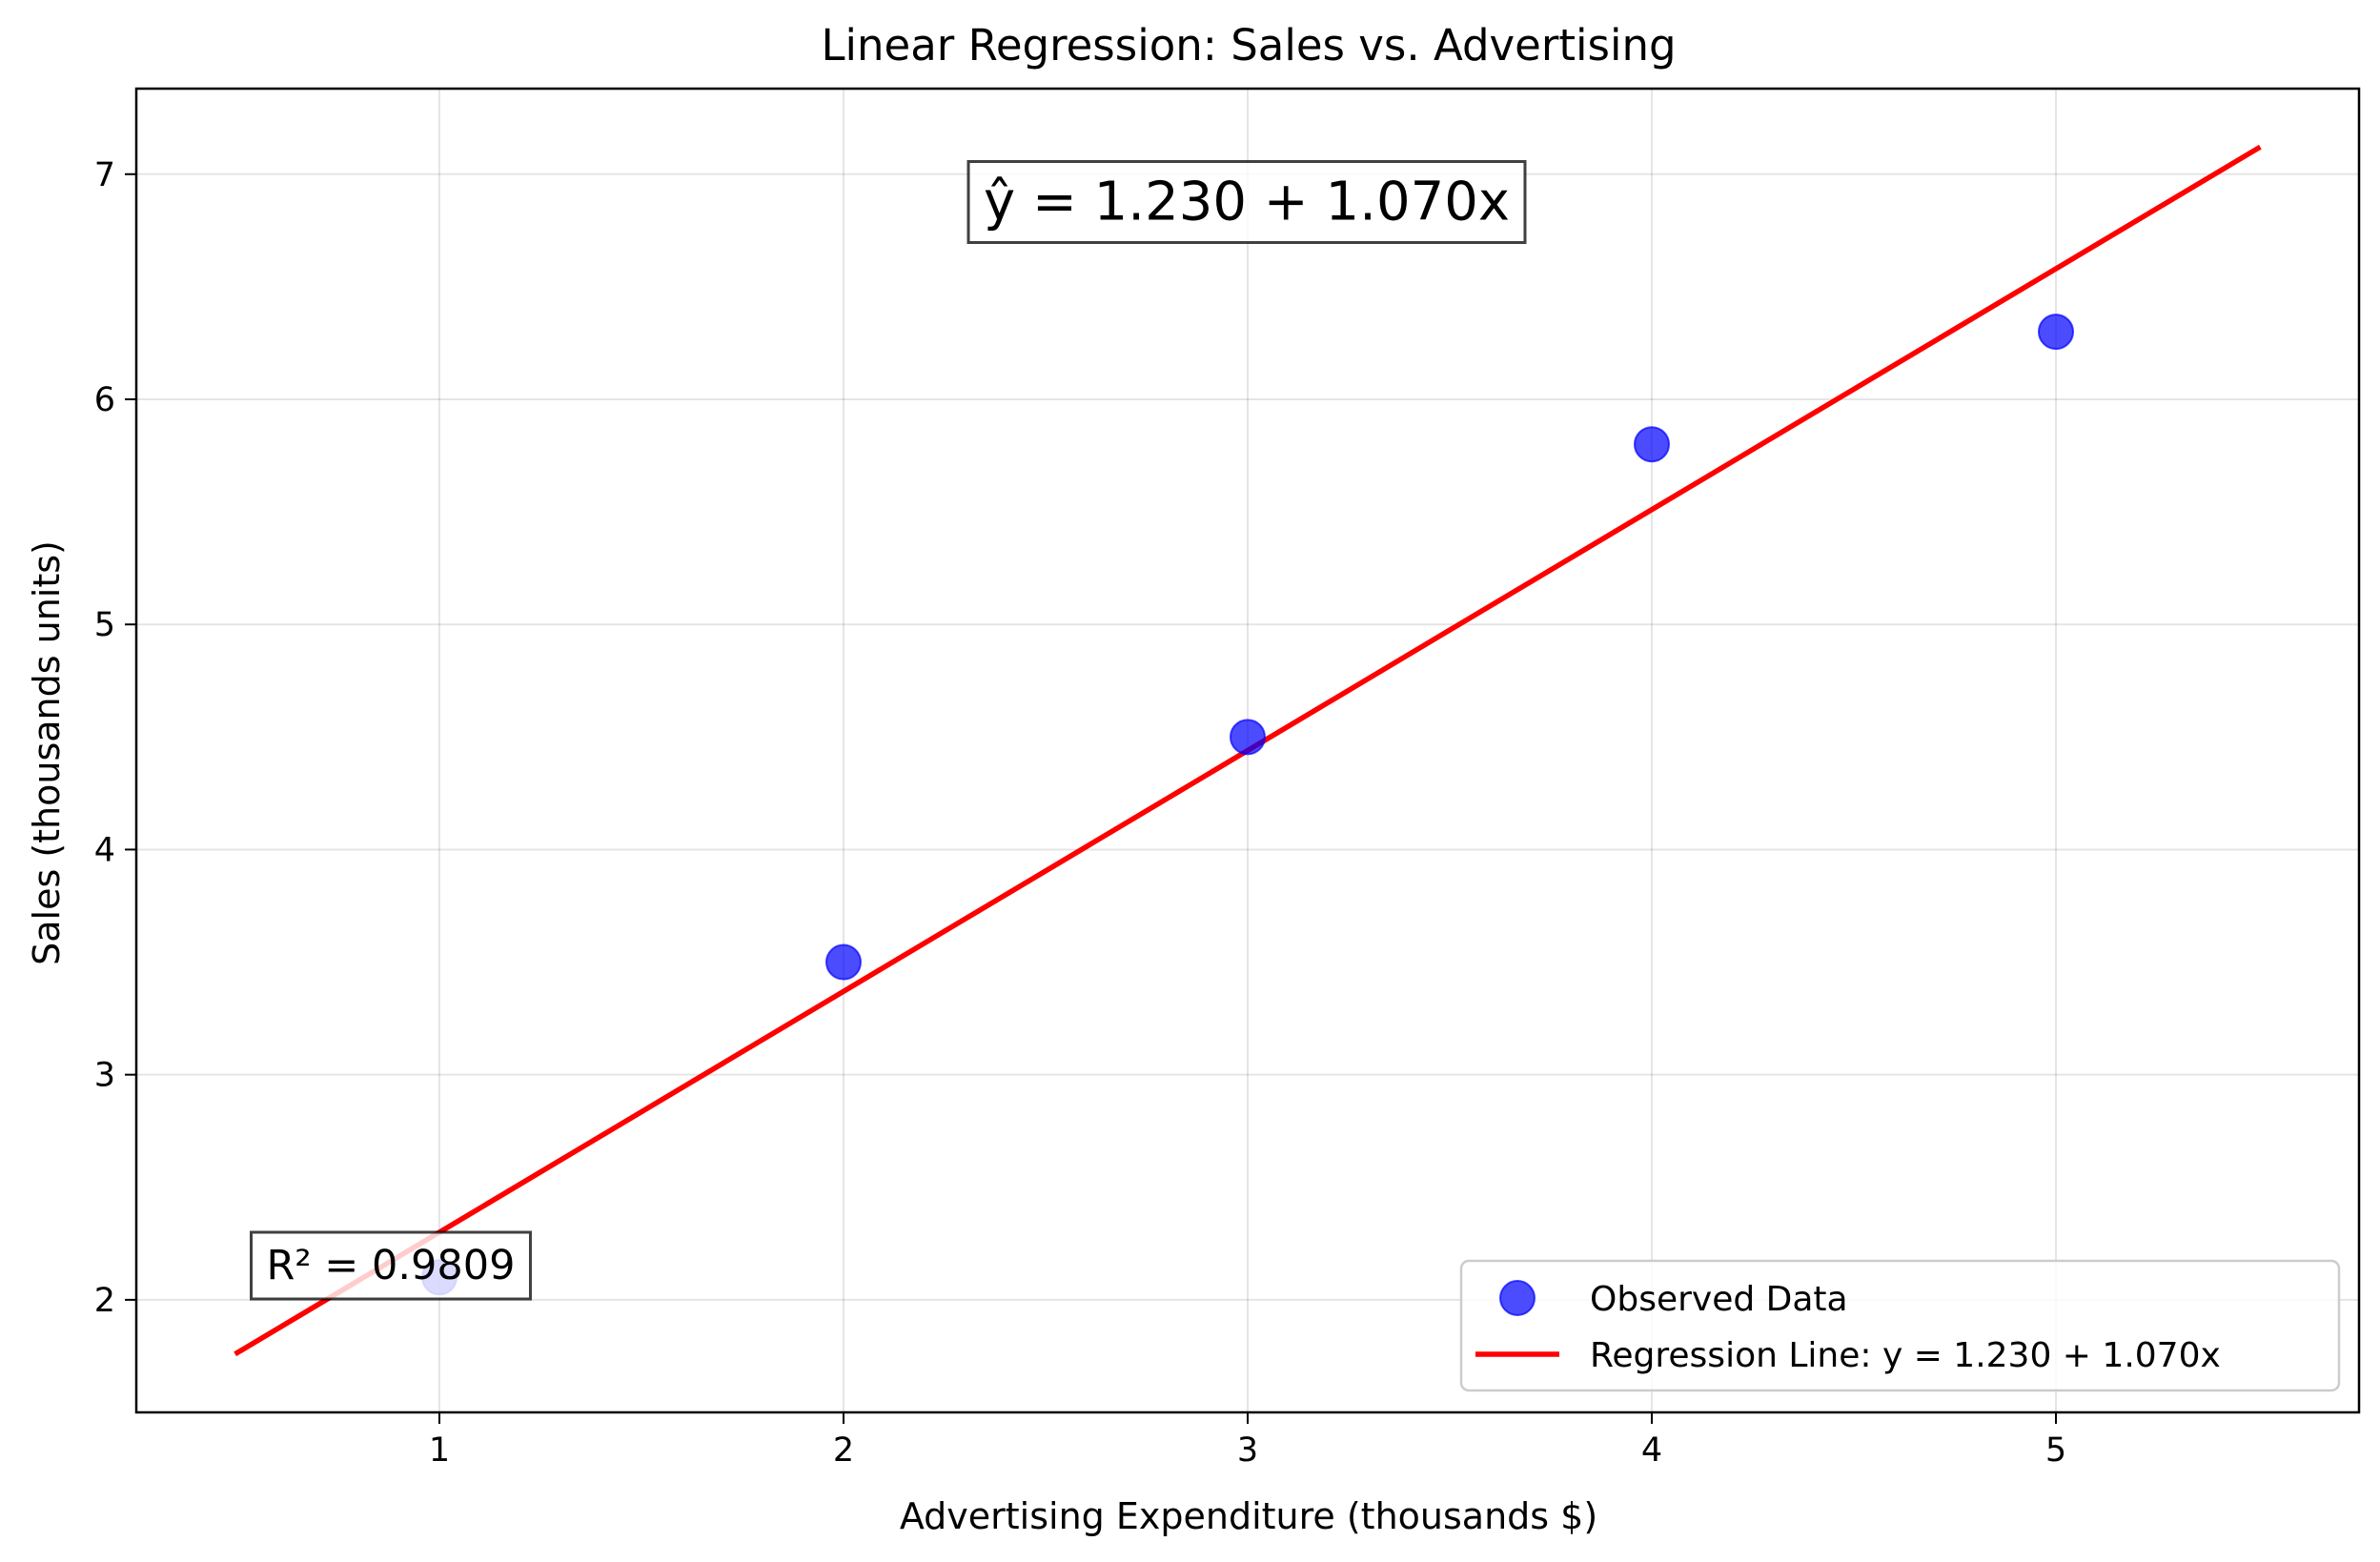  What do you see at coordinates (2055, 1450) in the screenshot?
I see `x-tick-label: 5` at bounding box center [2055, 1450].